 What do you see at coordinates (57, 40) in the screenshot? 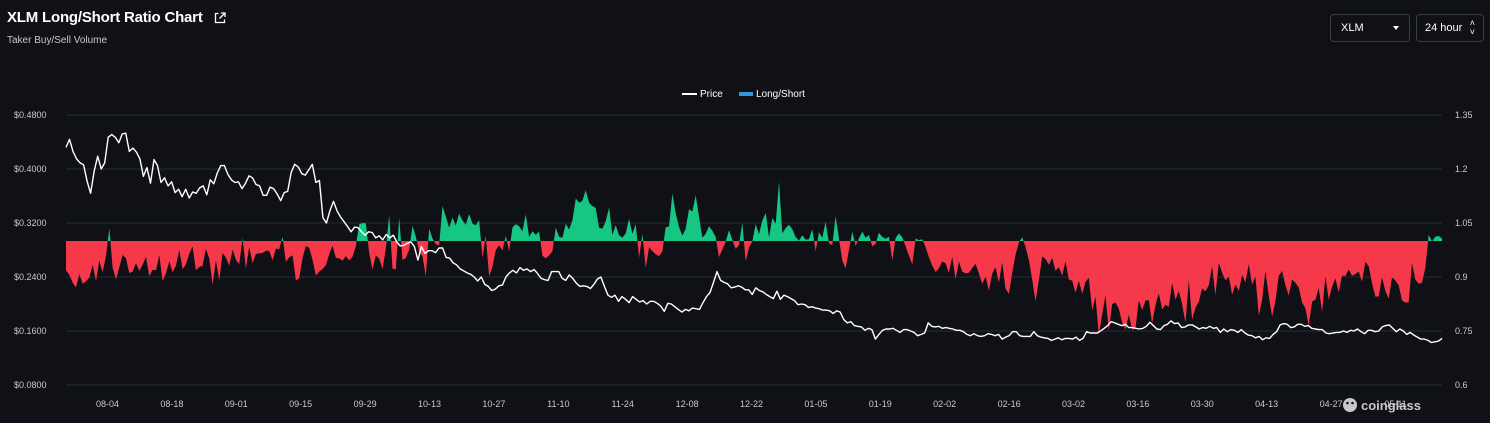
I see `page-subtitle: Taker Buy/Sell Volume` at bounding box center [57, 40].